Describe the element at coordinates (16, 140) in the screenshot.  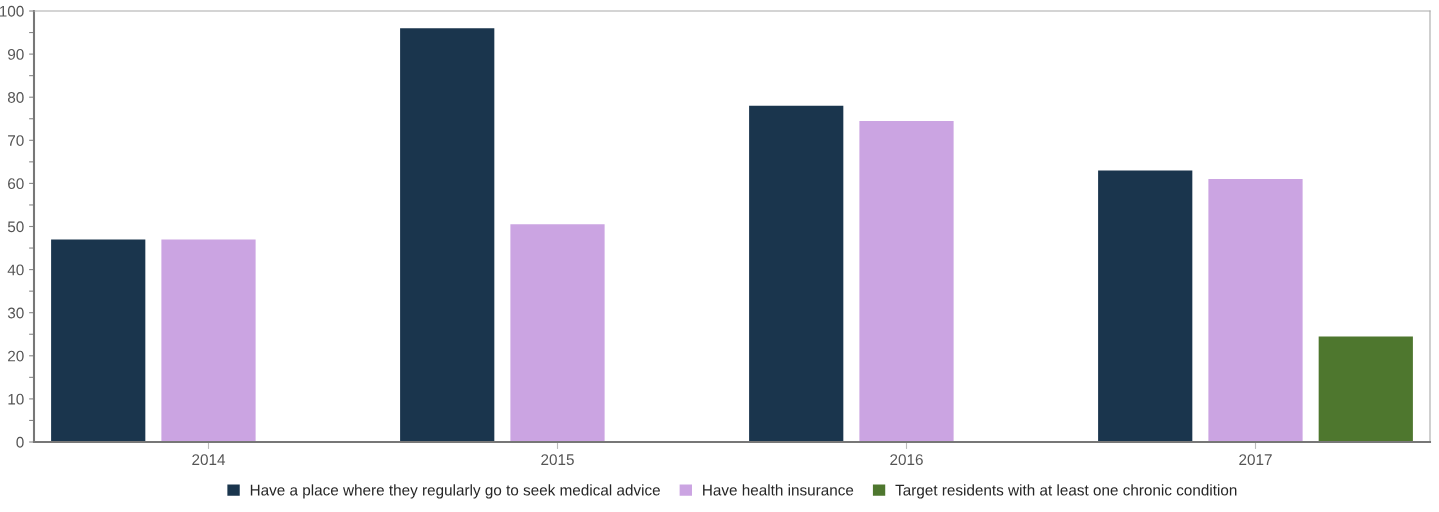
I see `y-tick-label: 70` at that location.